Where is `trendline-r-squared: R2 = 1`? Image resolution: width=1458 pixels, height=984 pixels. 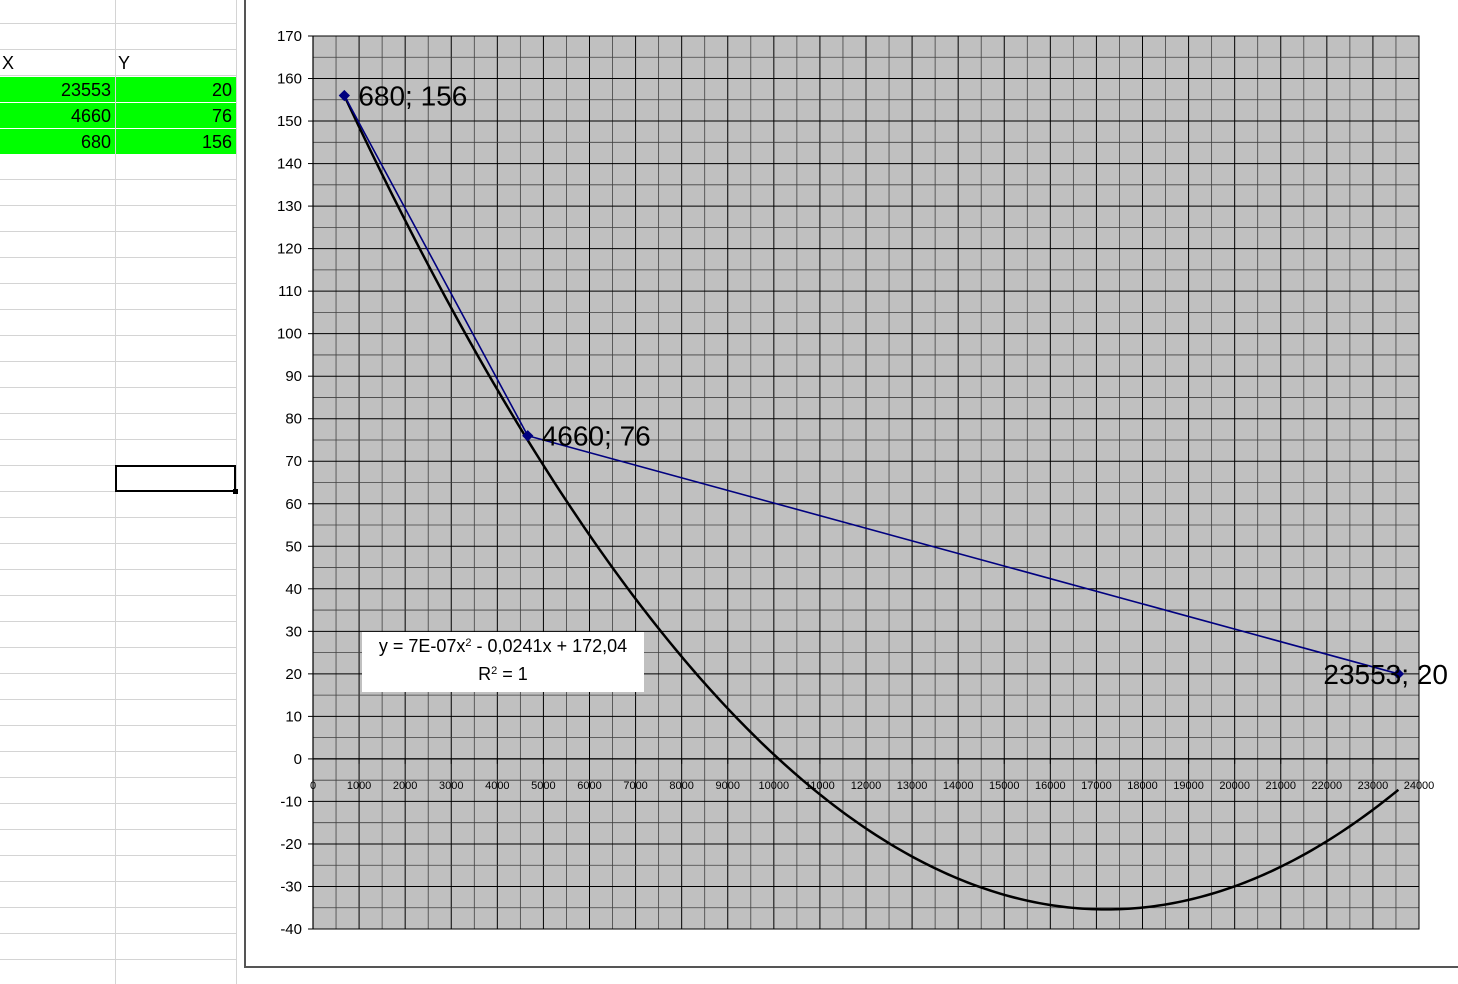 trendline-r-squared: R2 = 1 is located at coordinates (503, 674).